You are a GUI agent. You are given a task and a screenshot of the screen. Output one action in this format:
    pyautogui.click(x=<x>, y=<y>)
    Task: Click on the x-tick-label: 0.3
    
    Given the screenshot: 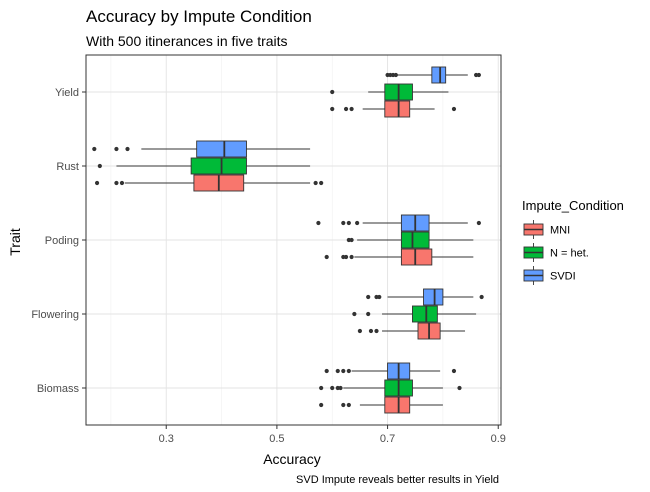 What is the action you would take?
    pyautogui.click(x=166, y=439)
    